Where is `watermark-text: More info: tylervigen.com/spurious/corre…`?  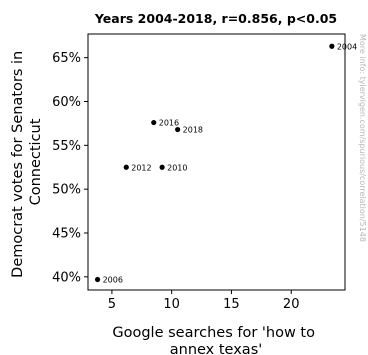
watermark-text: More info: tylervigen.com/spurious/corre… is located at coordinates (362, 138).